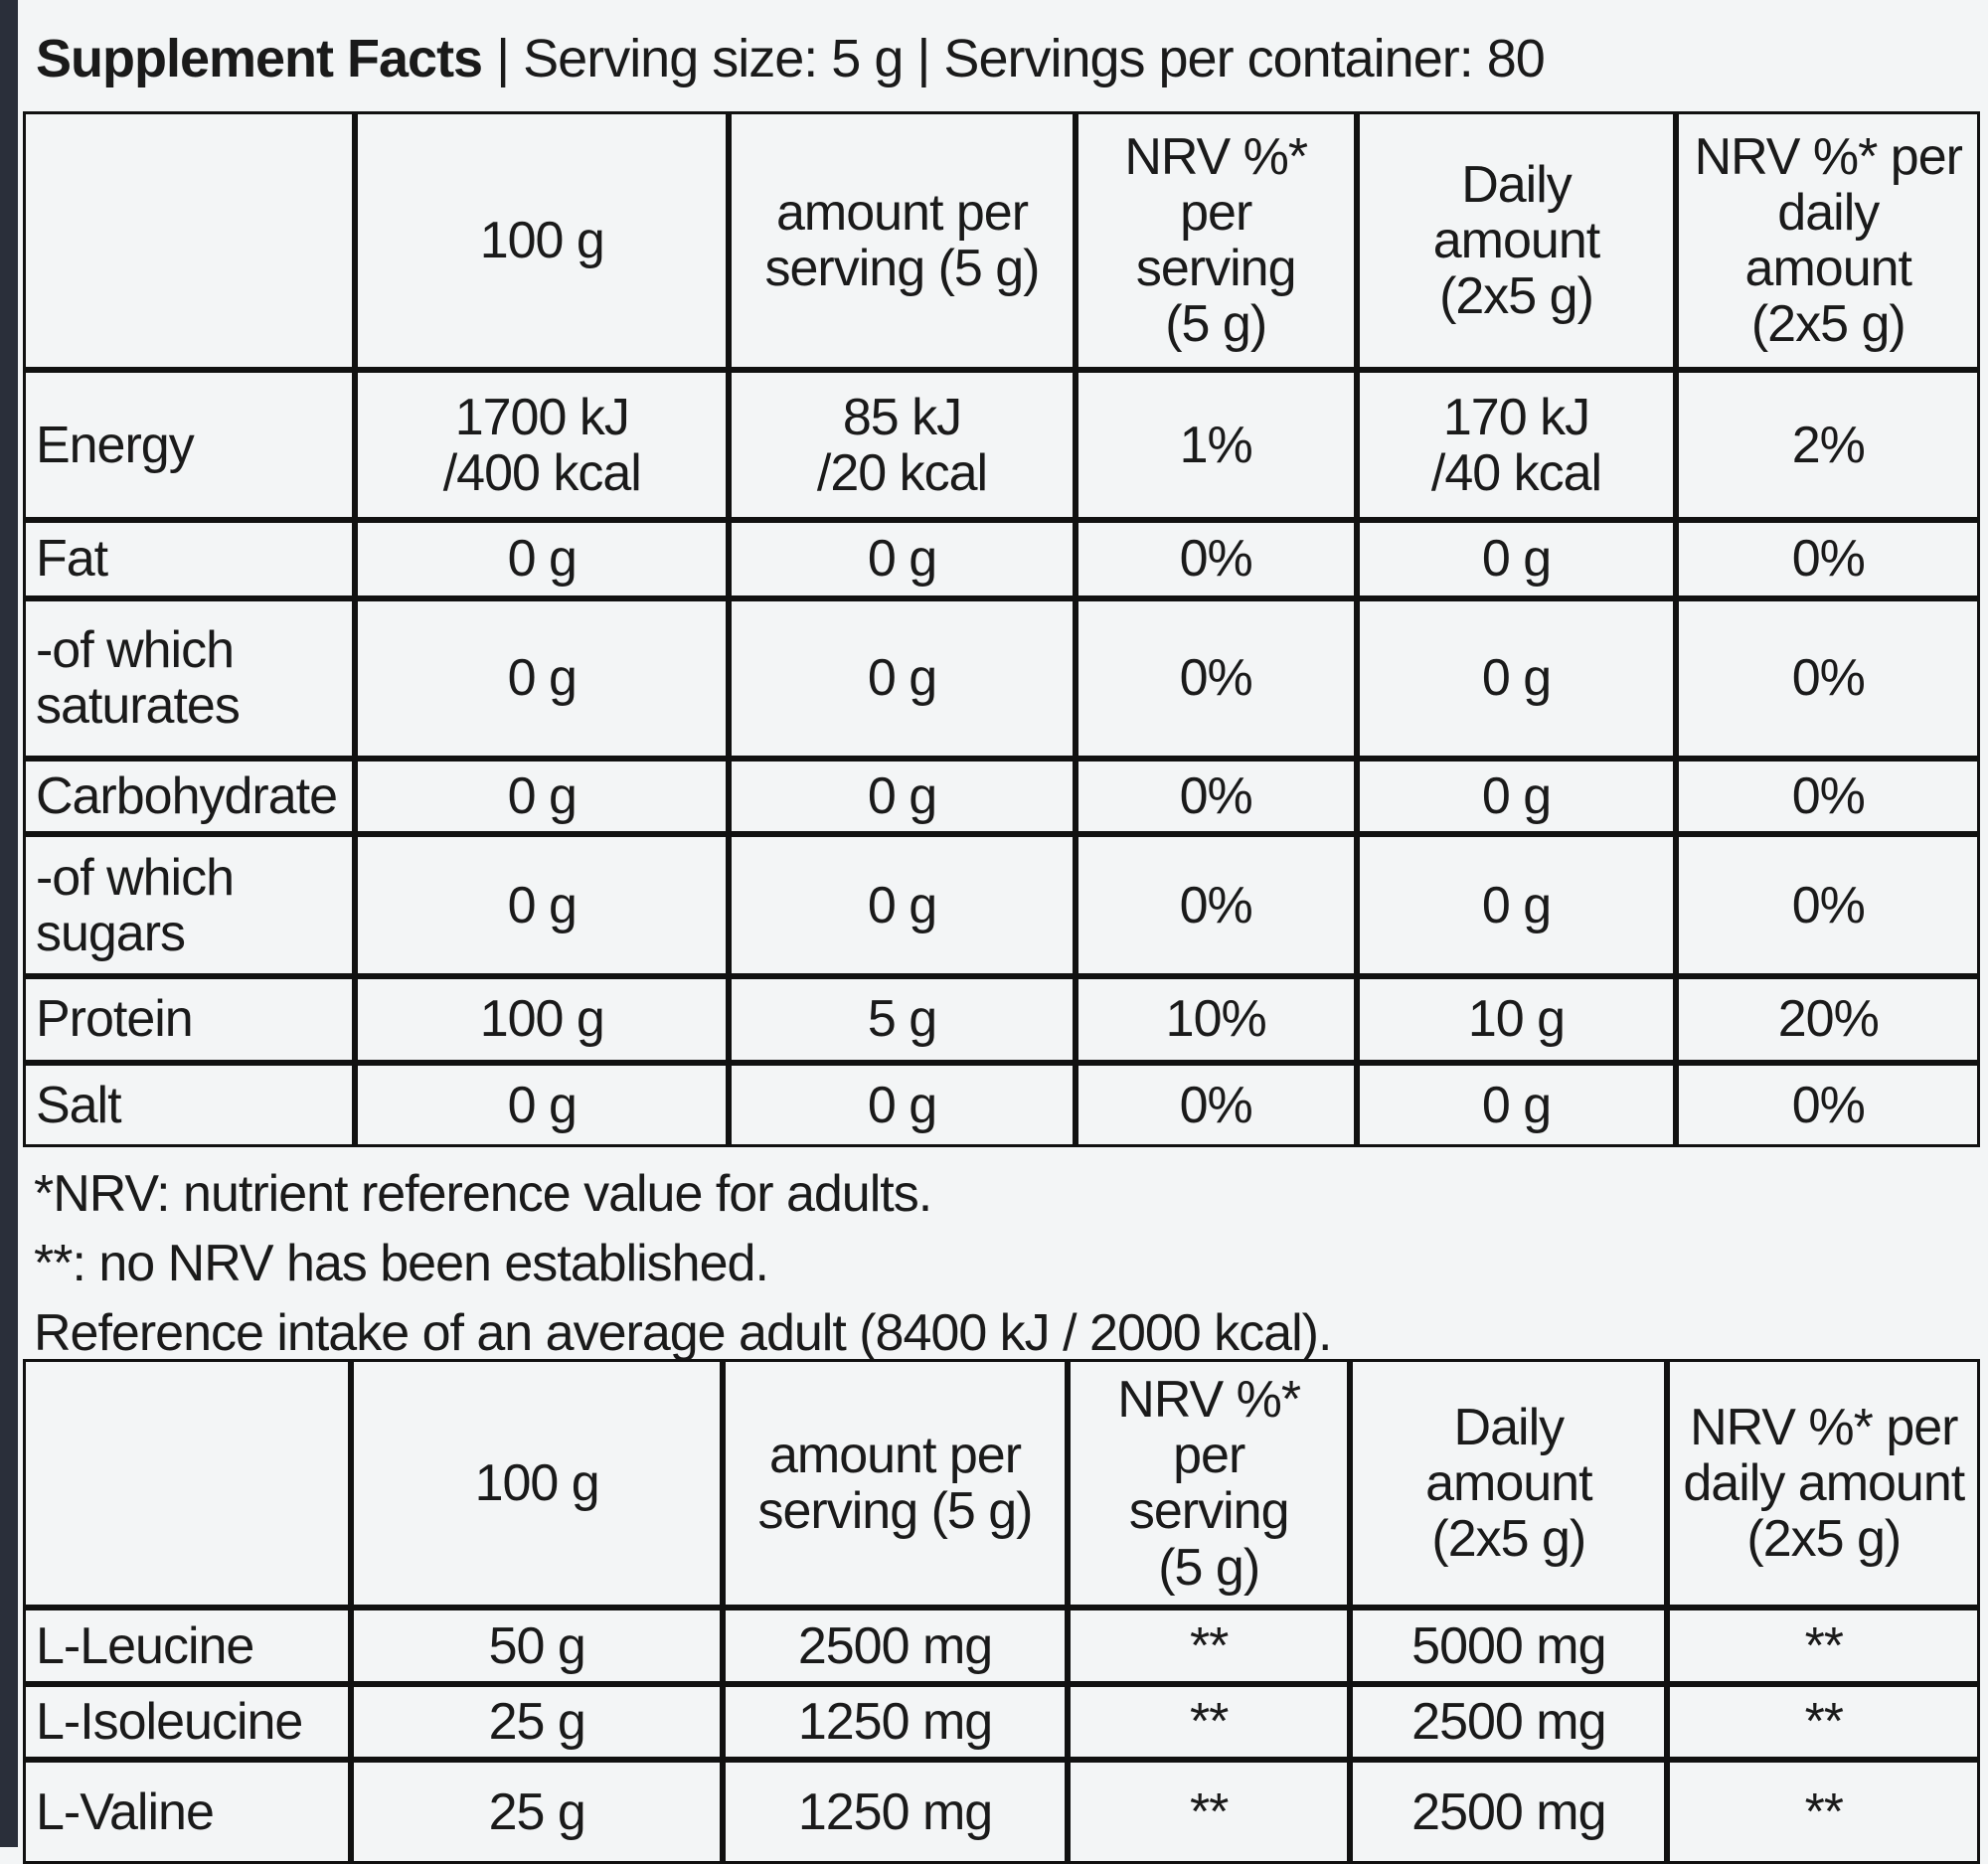  I want to click on cell-value: 10 g, so click(1516, 1019).